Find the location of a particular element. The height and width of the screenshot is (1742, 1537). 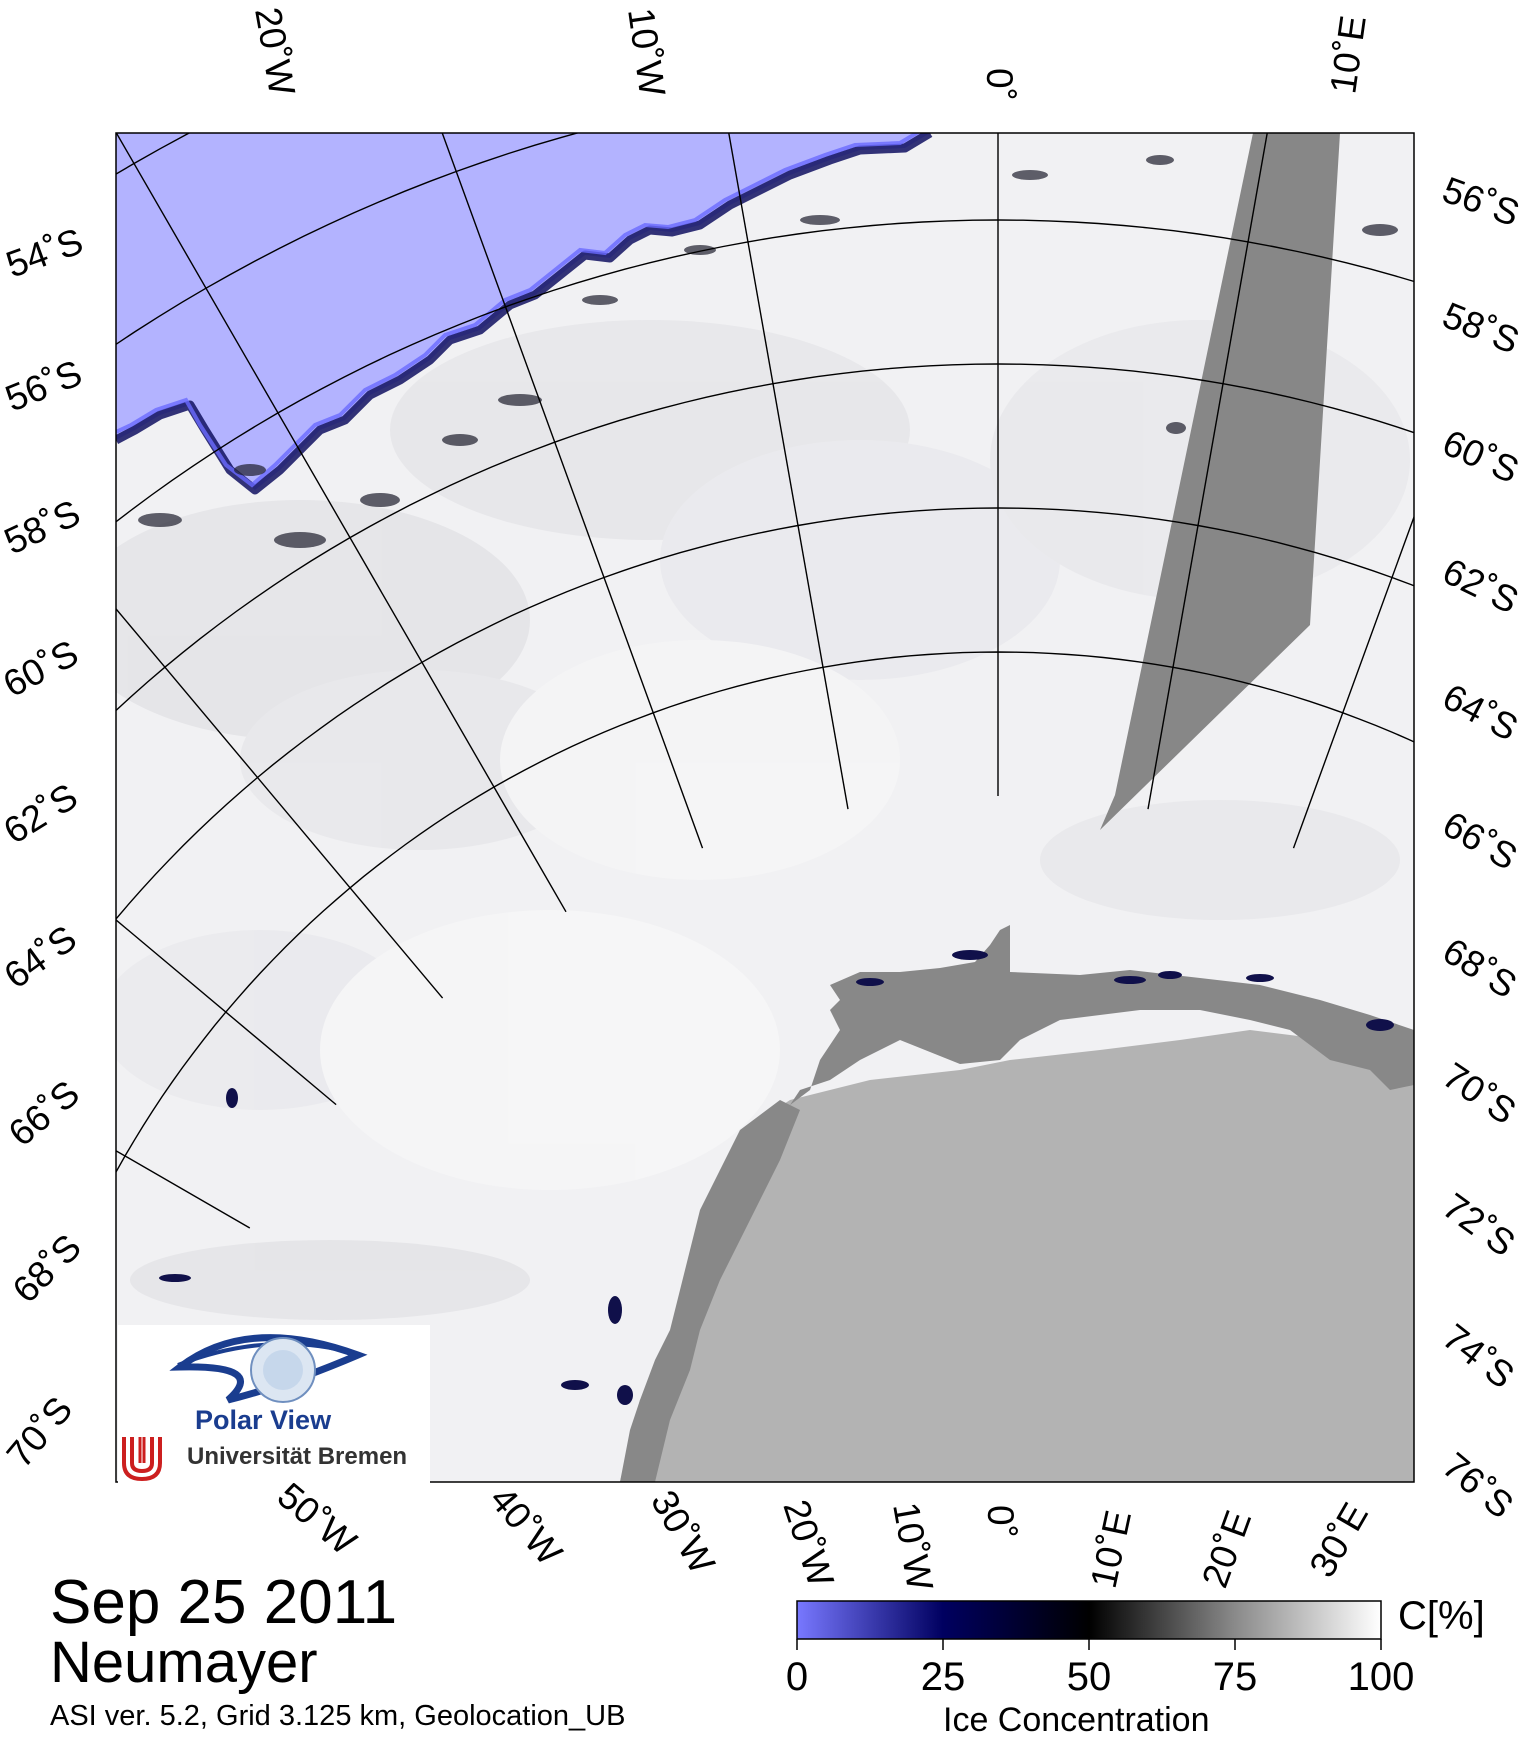

colorbar-tick-marks is located at coordinates (1089, 1644).